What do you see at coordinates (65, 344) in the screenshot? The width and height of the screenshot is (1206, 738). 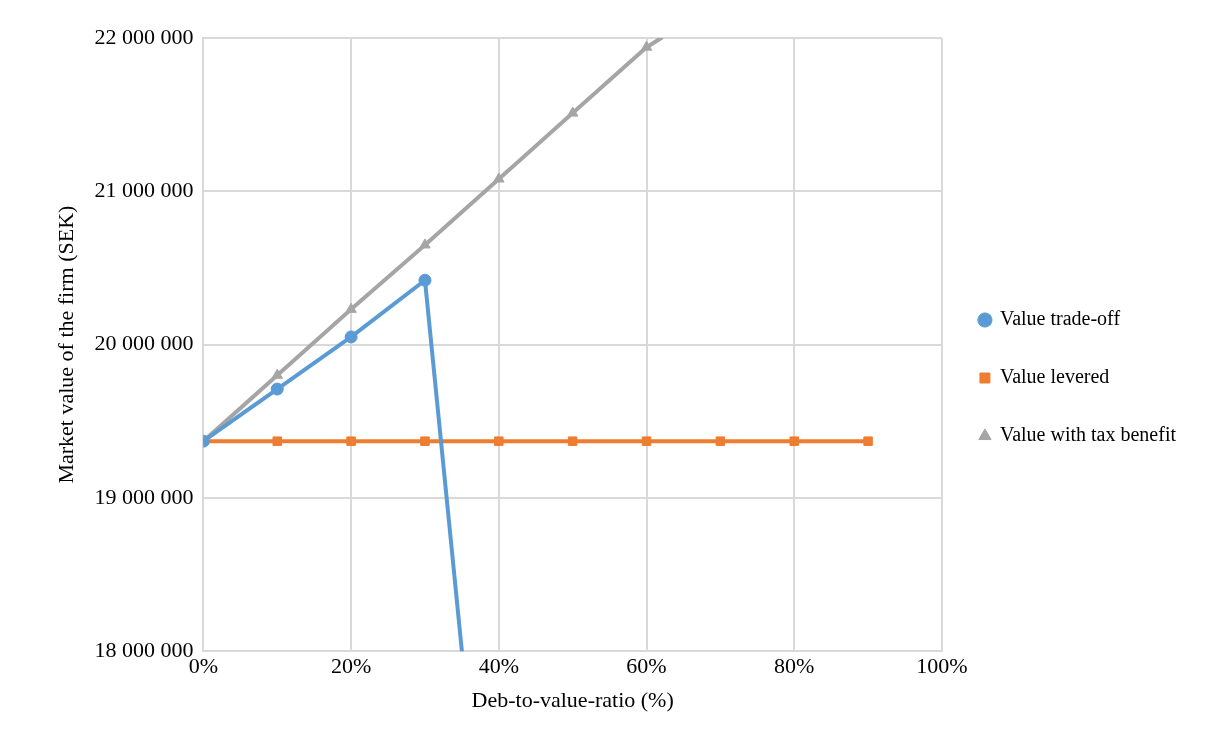 I see `y-axis-title: Market value of the firm (SEK)` at bounding box center [65, 344].